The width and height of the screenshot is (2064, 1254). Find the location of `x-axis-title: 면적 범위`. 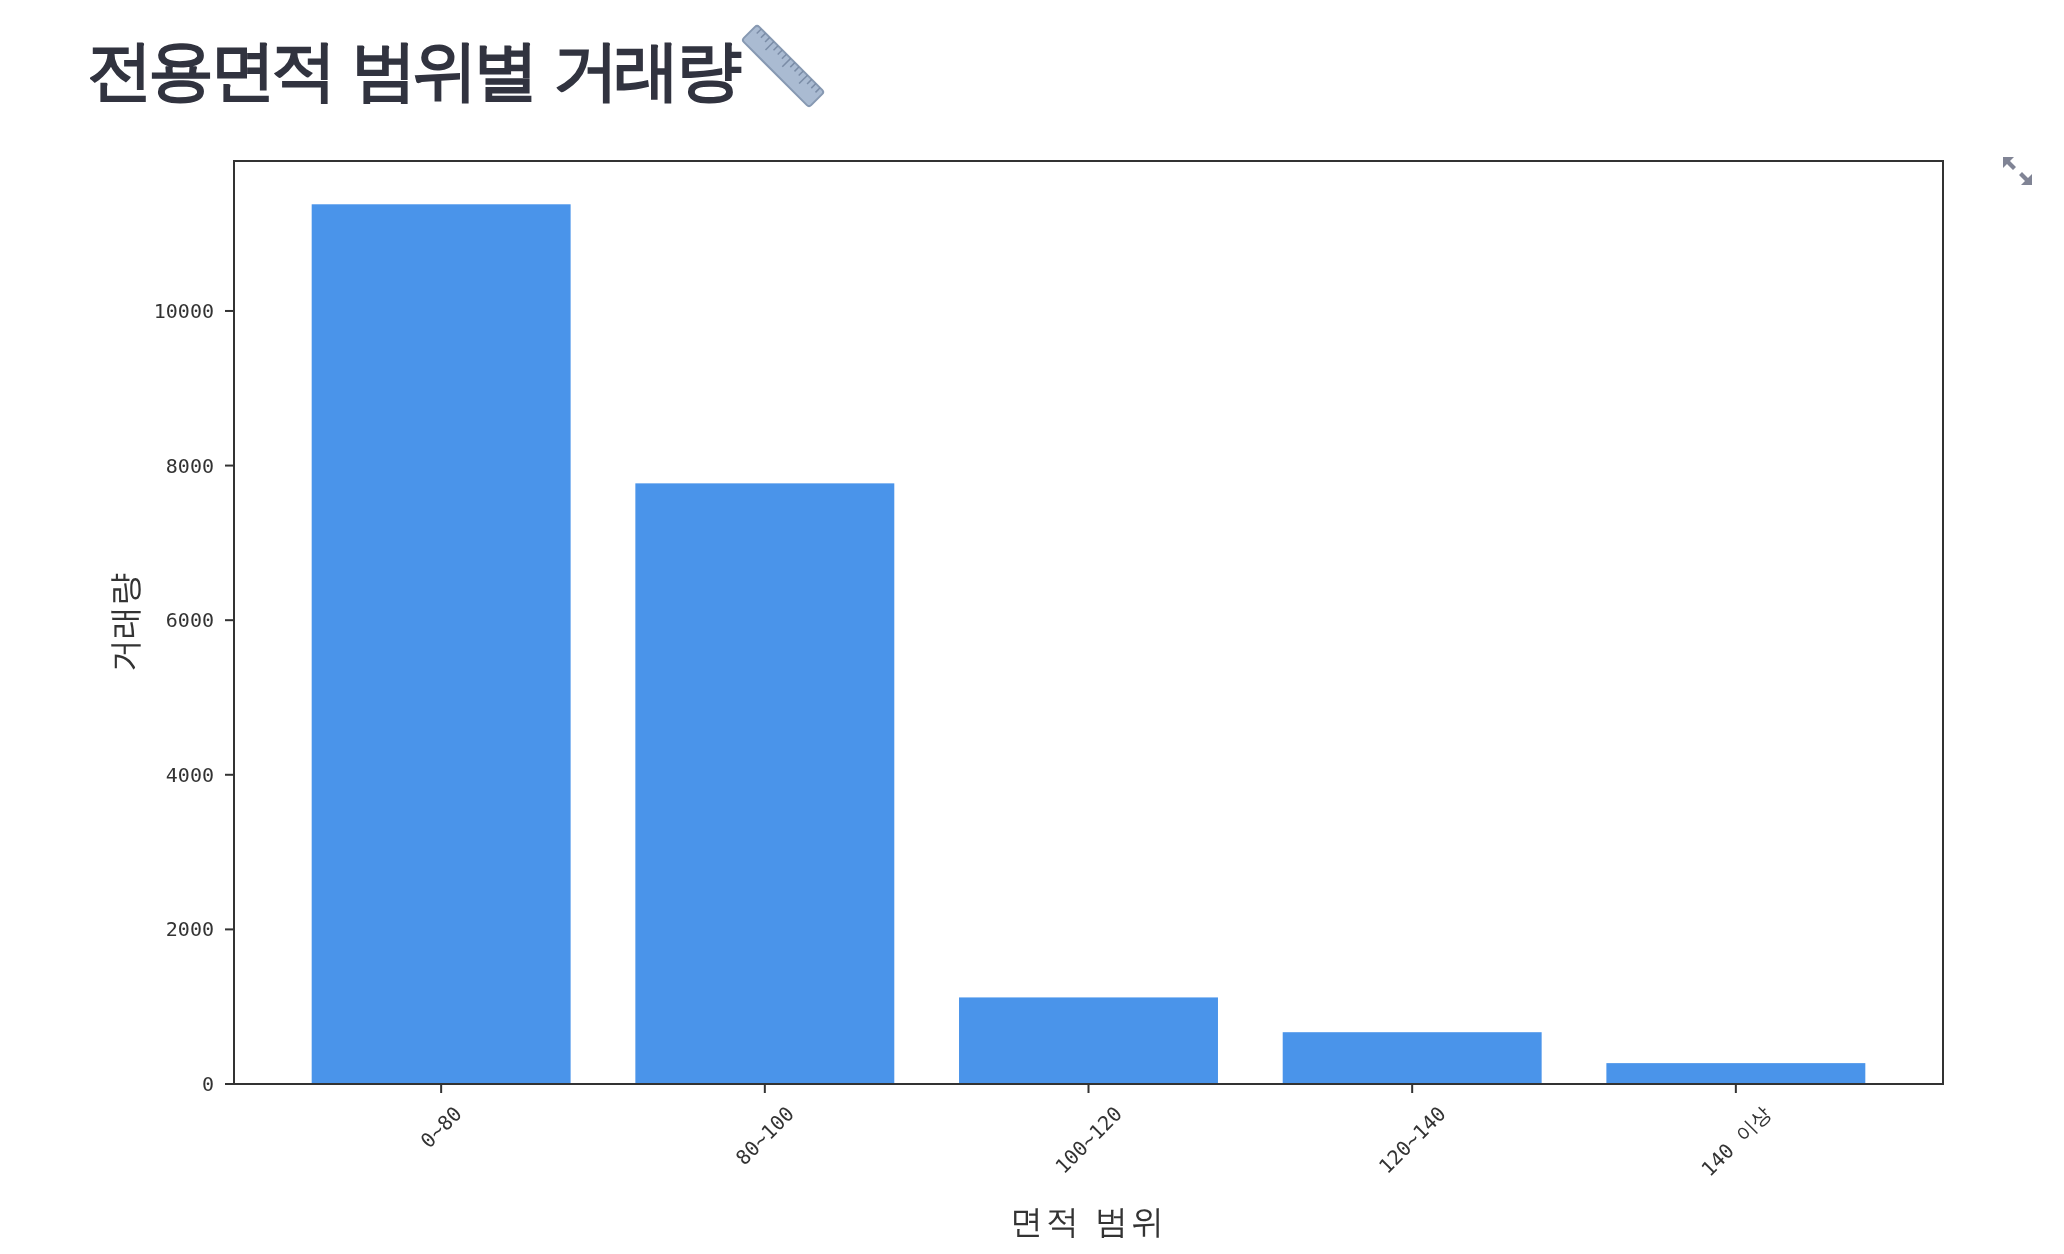

x-axis-title: 면적 범위 is located at coordinates (1088, 1221).